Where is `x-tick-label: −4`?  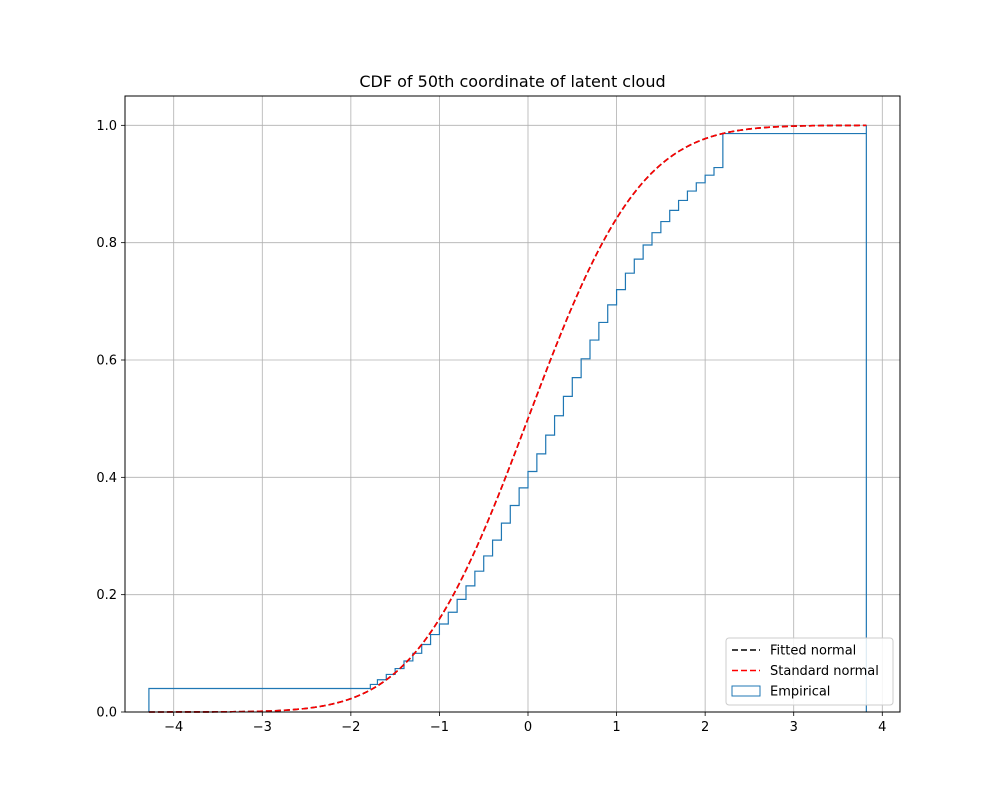
x-tick-label: −4 is located at coordinates (173, 727).